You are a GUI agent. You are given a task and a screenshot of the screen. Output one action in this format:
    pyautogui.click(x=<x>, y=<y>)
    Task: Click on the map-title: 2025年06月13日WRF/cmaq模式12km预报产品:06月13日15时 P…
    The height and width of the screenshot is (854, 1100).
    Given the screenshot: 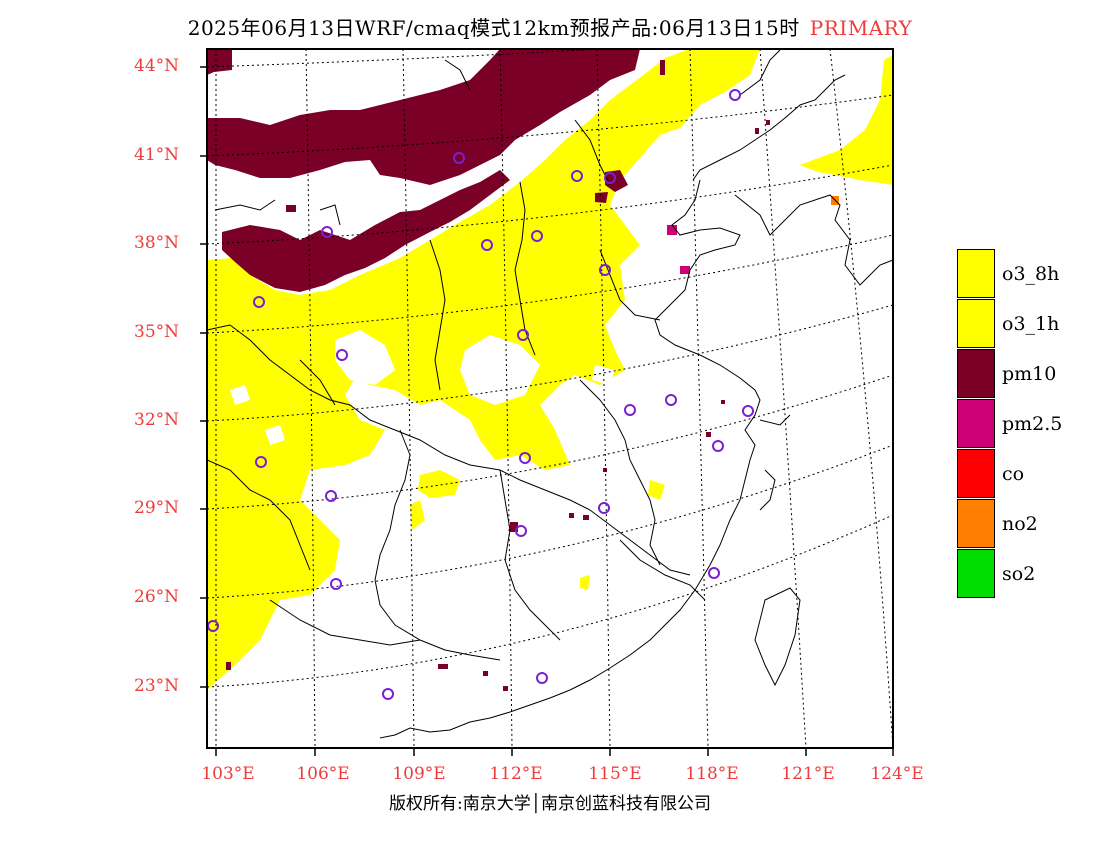 What is the action you would take?
    pyautogui.click(x=550, y=26)
    